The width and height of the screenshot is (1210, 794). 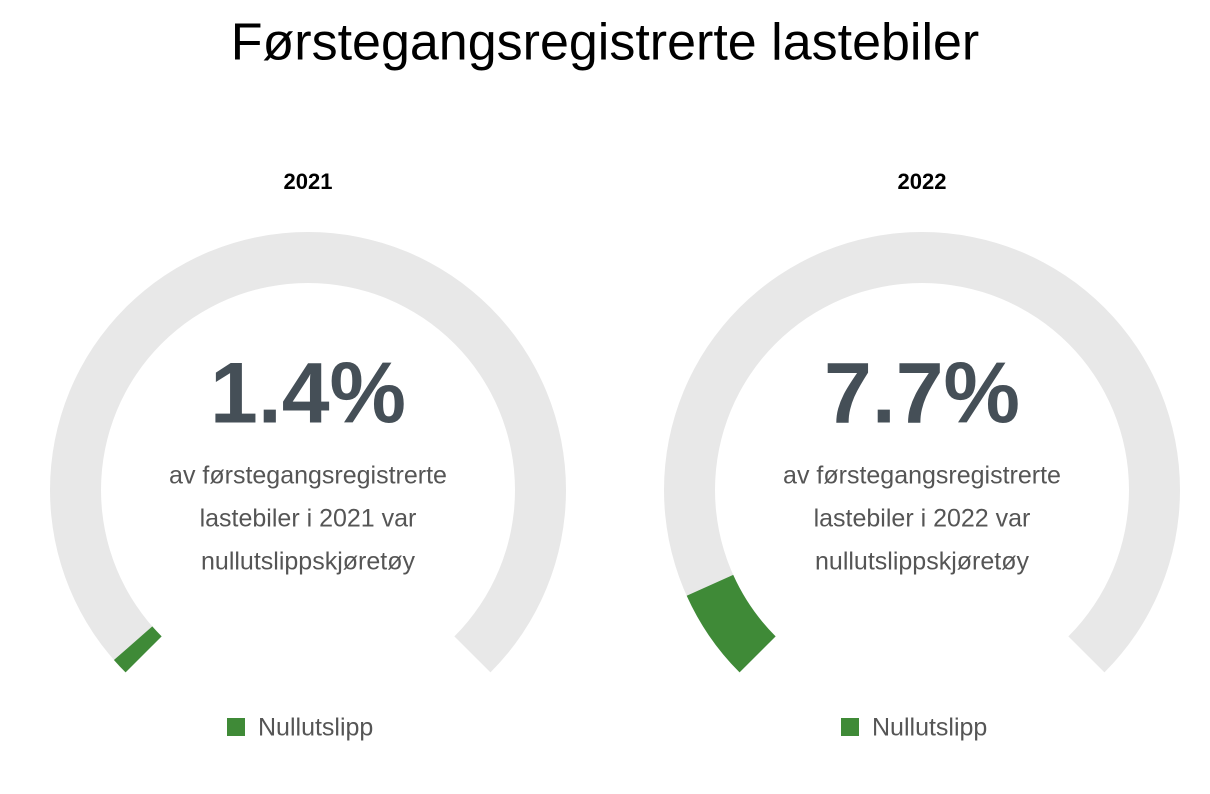 What do you see at coordinates (922, 394) in the screenshot?
I see `value-label: 7.7%` at bounding box center [922, 394].